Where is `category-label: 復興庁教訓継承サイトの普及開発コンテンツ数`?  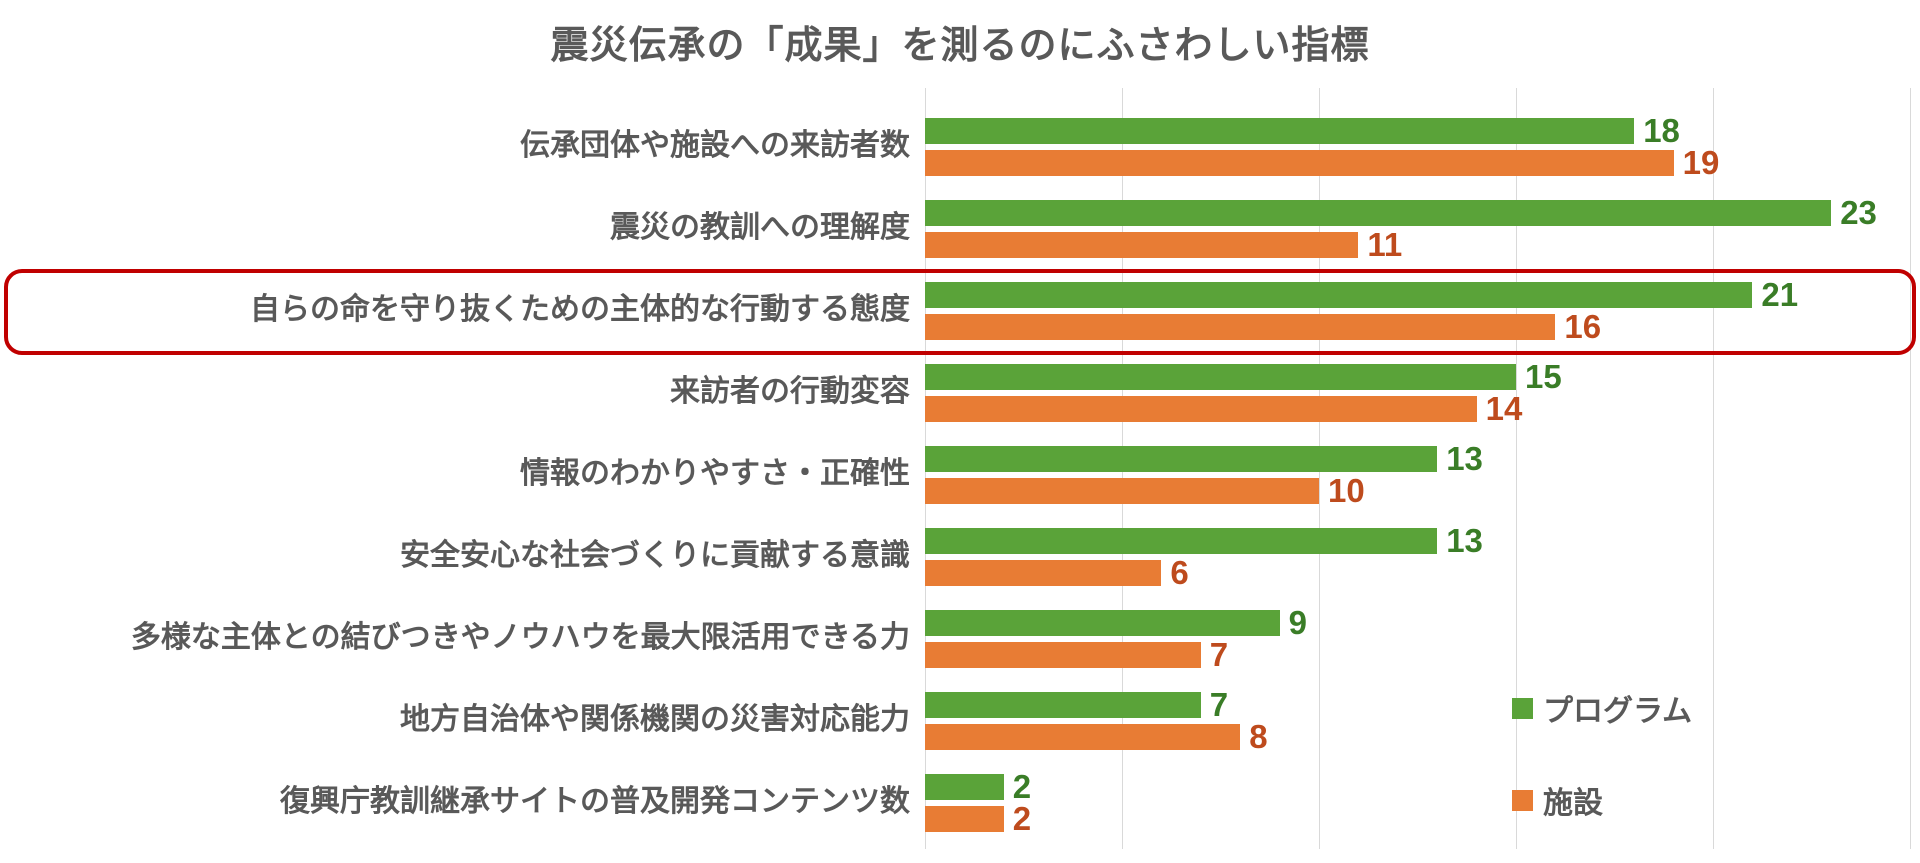 category-label: 復興庁教訓継承サイトの普及開発コンテンツ数 is located at coordinates (595, 801).